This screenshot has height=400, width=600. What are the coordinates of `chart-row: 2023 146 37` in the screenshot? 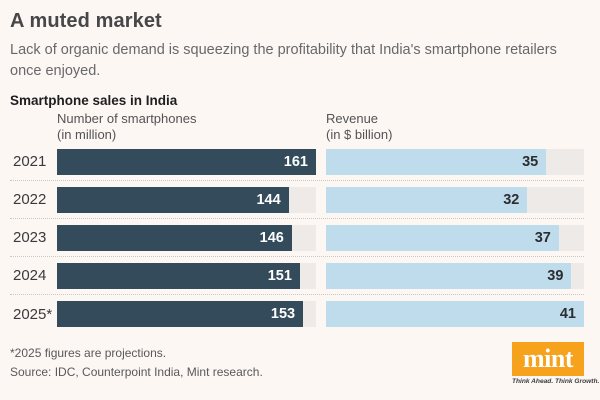 It's located at (297, 238).